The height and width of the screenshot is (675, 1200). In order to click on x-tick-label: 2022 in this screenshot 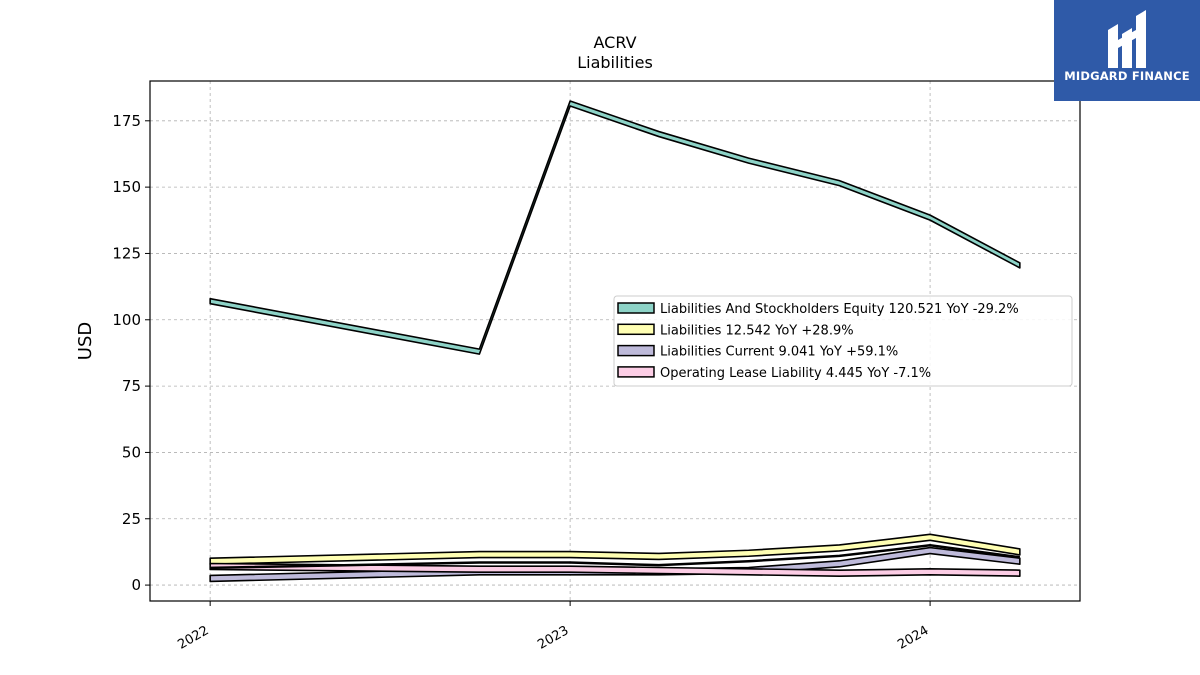, I will do `click(193, 638)`.